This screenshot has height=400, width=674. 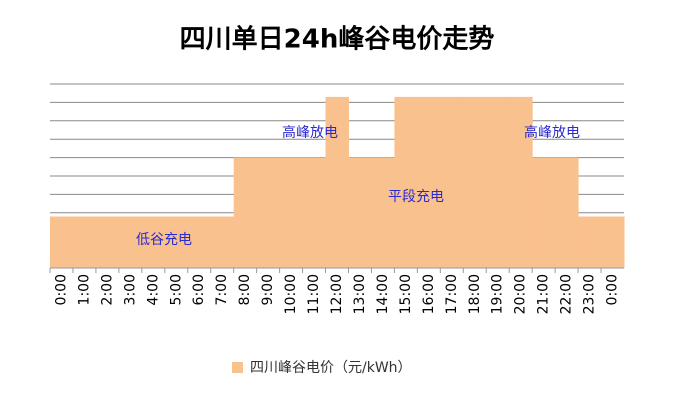 What do you see at coordinates (84, 289) in the screenshot?
I see `x-tick-label: 1:00` at bounding box center [84, 289].